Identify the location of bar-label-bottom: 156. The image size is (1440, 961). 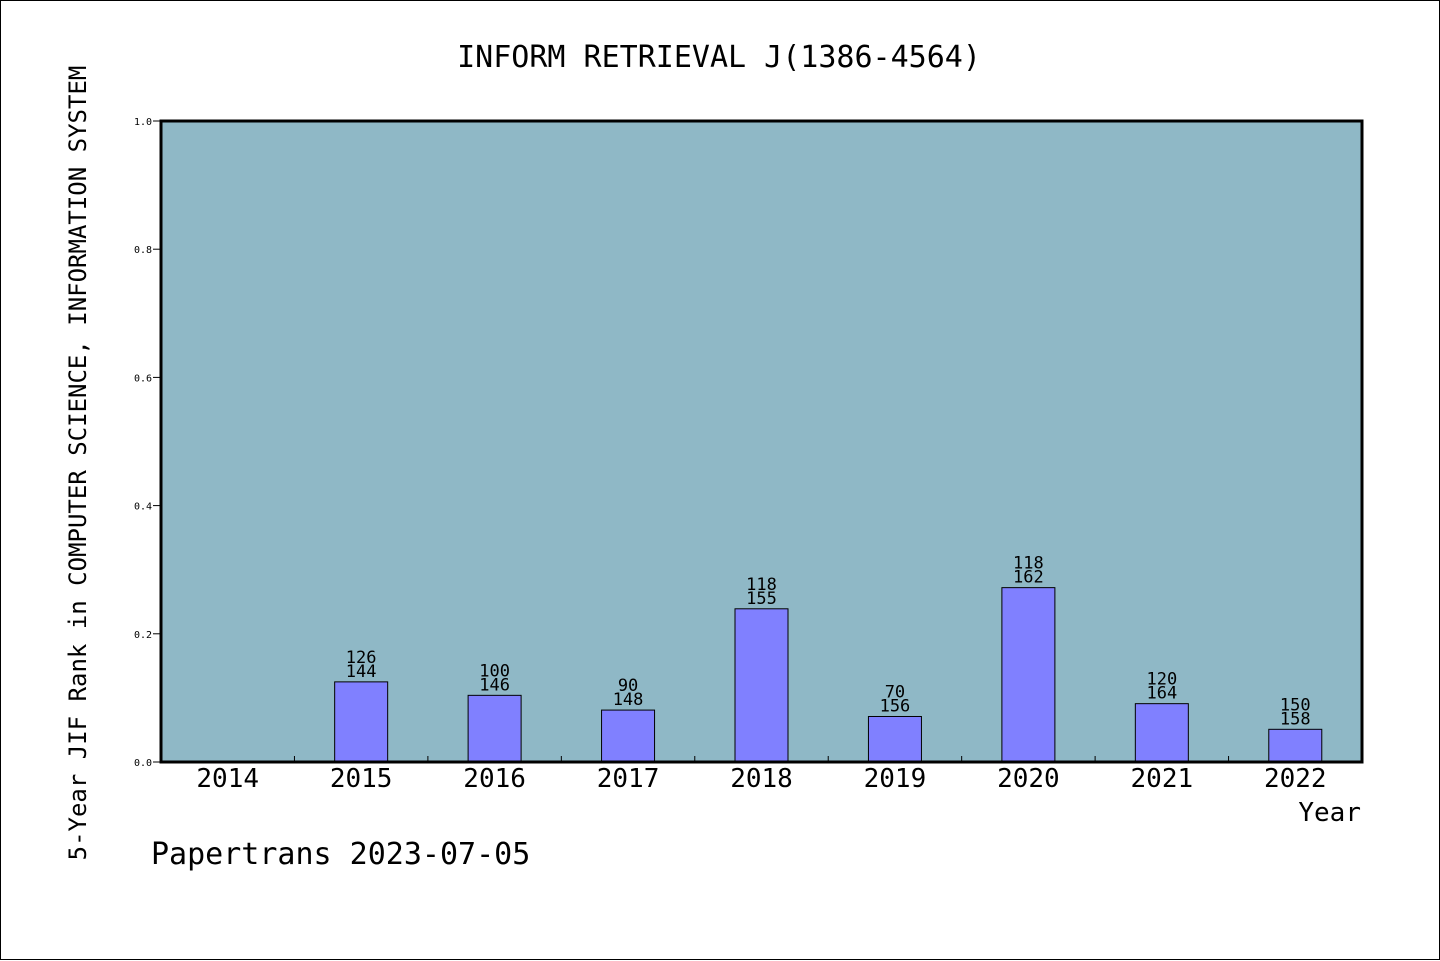
(895, 706).